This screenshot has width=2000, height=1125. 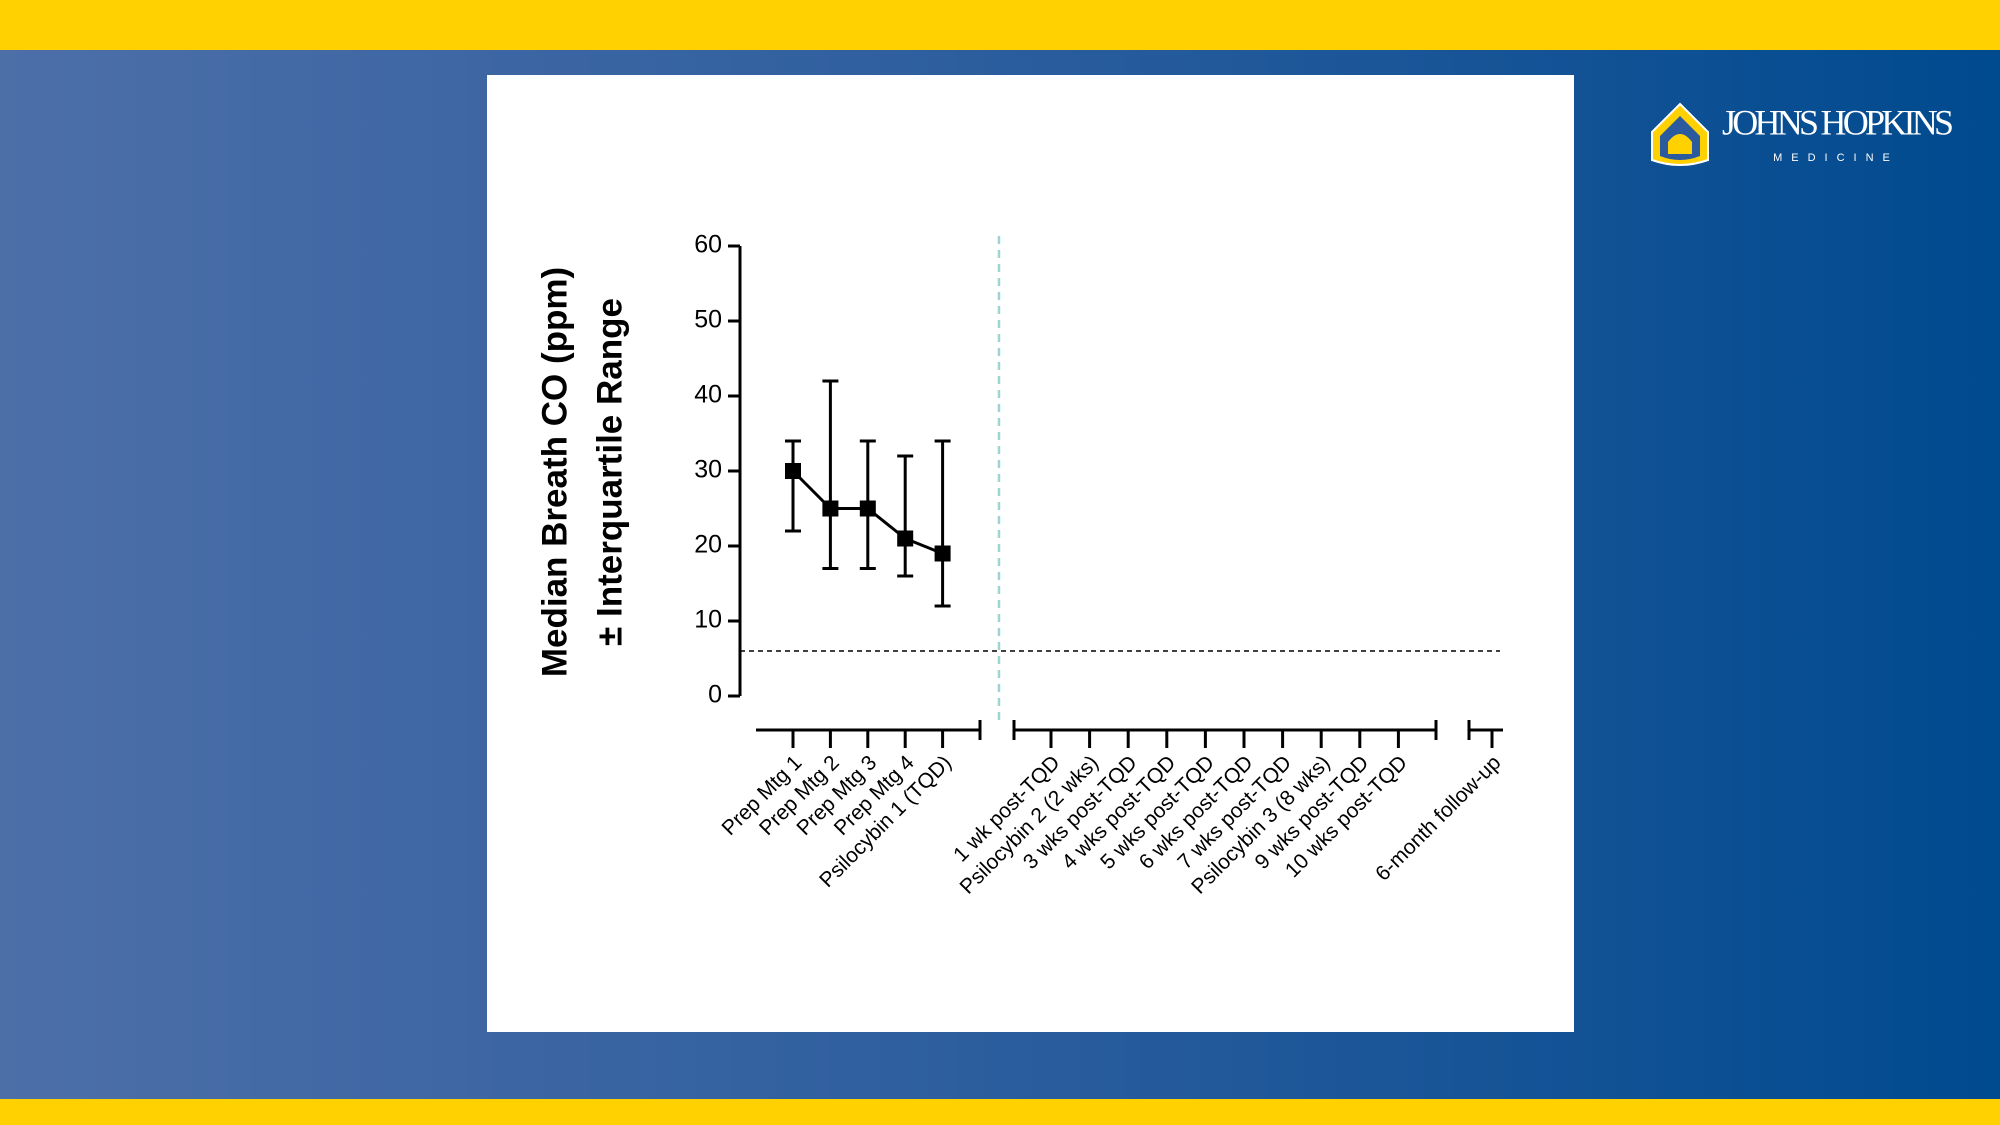 I want to click on logo-name: JOHNS HOPKINS, so click(x=1838, y=122).